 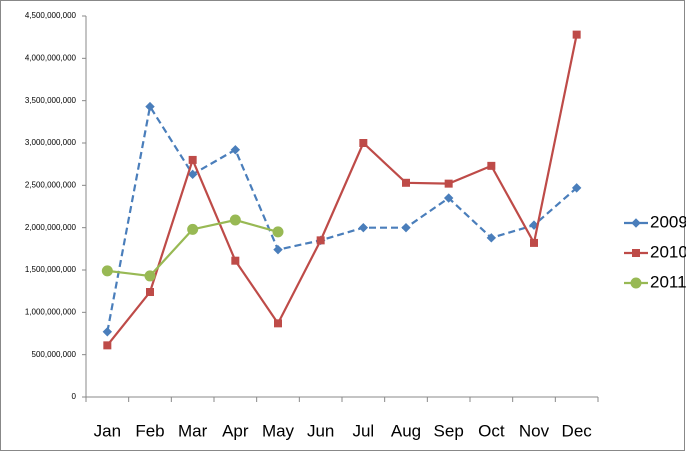 What do you see at coordinates (74, 396) in the screenshot?
I see `y-tick-label: 0` at bounding box center [74, 396].